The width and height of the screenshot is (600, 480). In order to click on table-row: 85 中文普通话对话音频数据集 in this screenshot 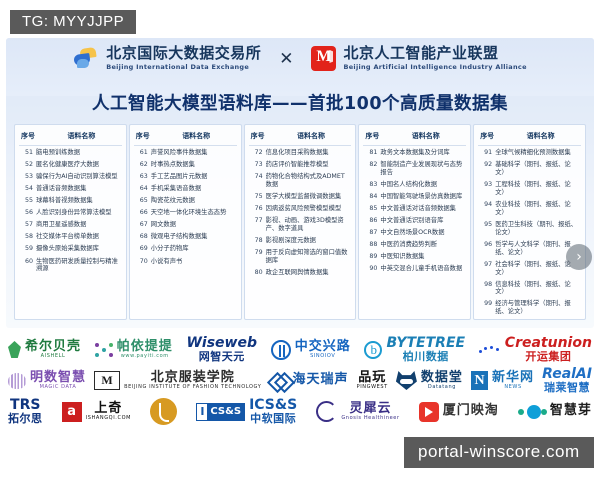, I will do `click(414, 209)`.